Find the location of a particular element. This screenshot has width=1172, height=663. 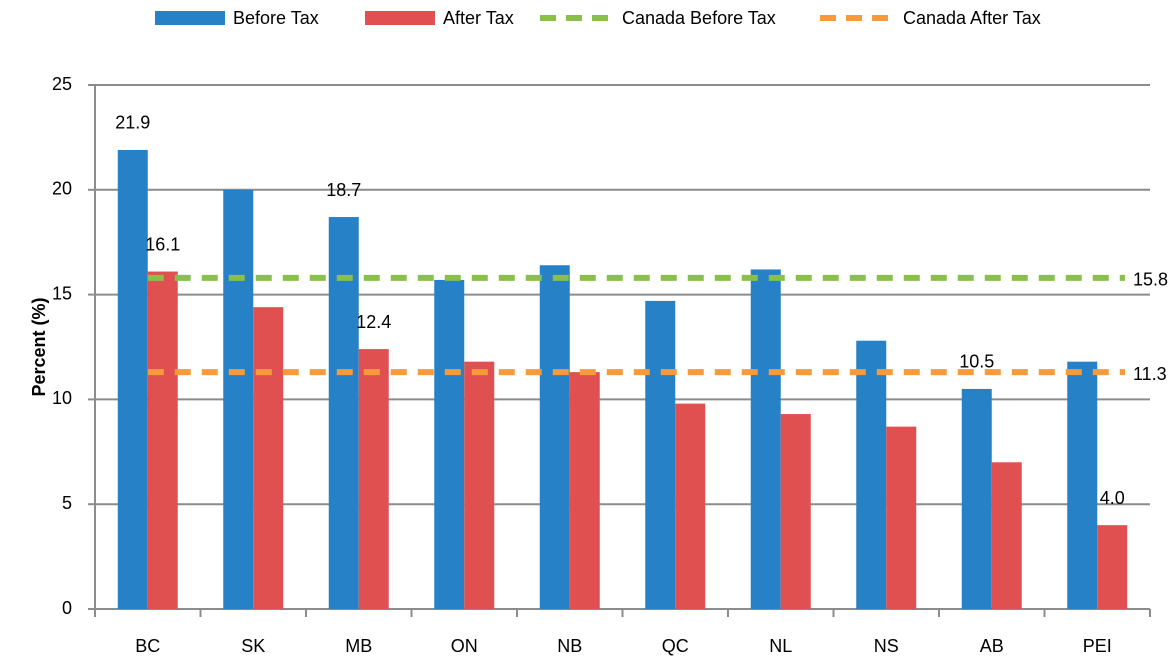

data-label: 10.5 is located at coordinates (976, 362).